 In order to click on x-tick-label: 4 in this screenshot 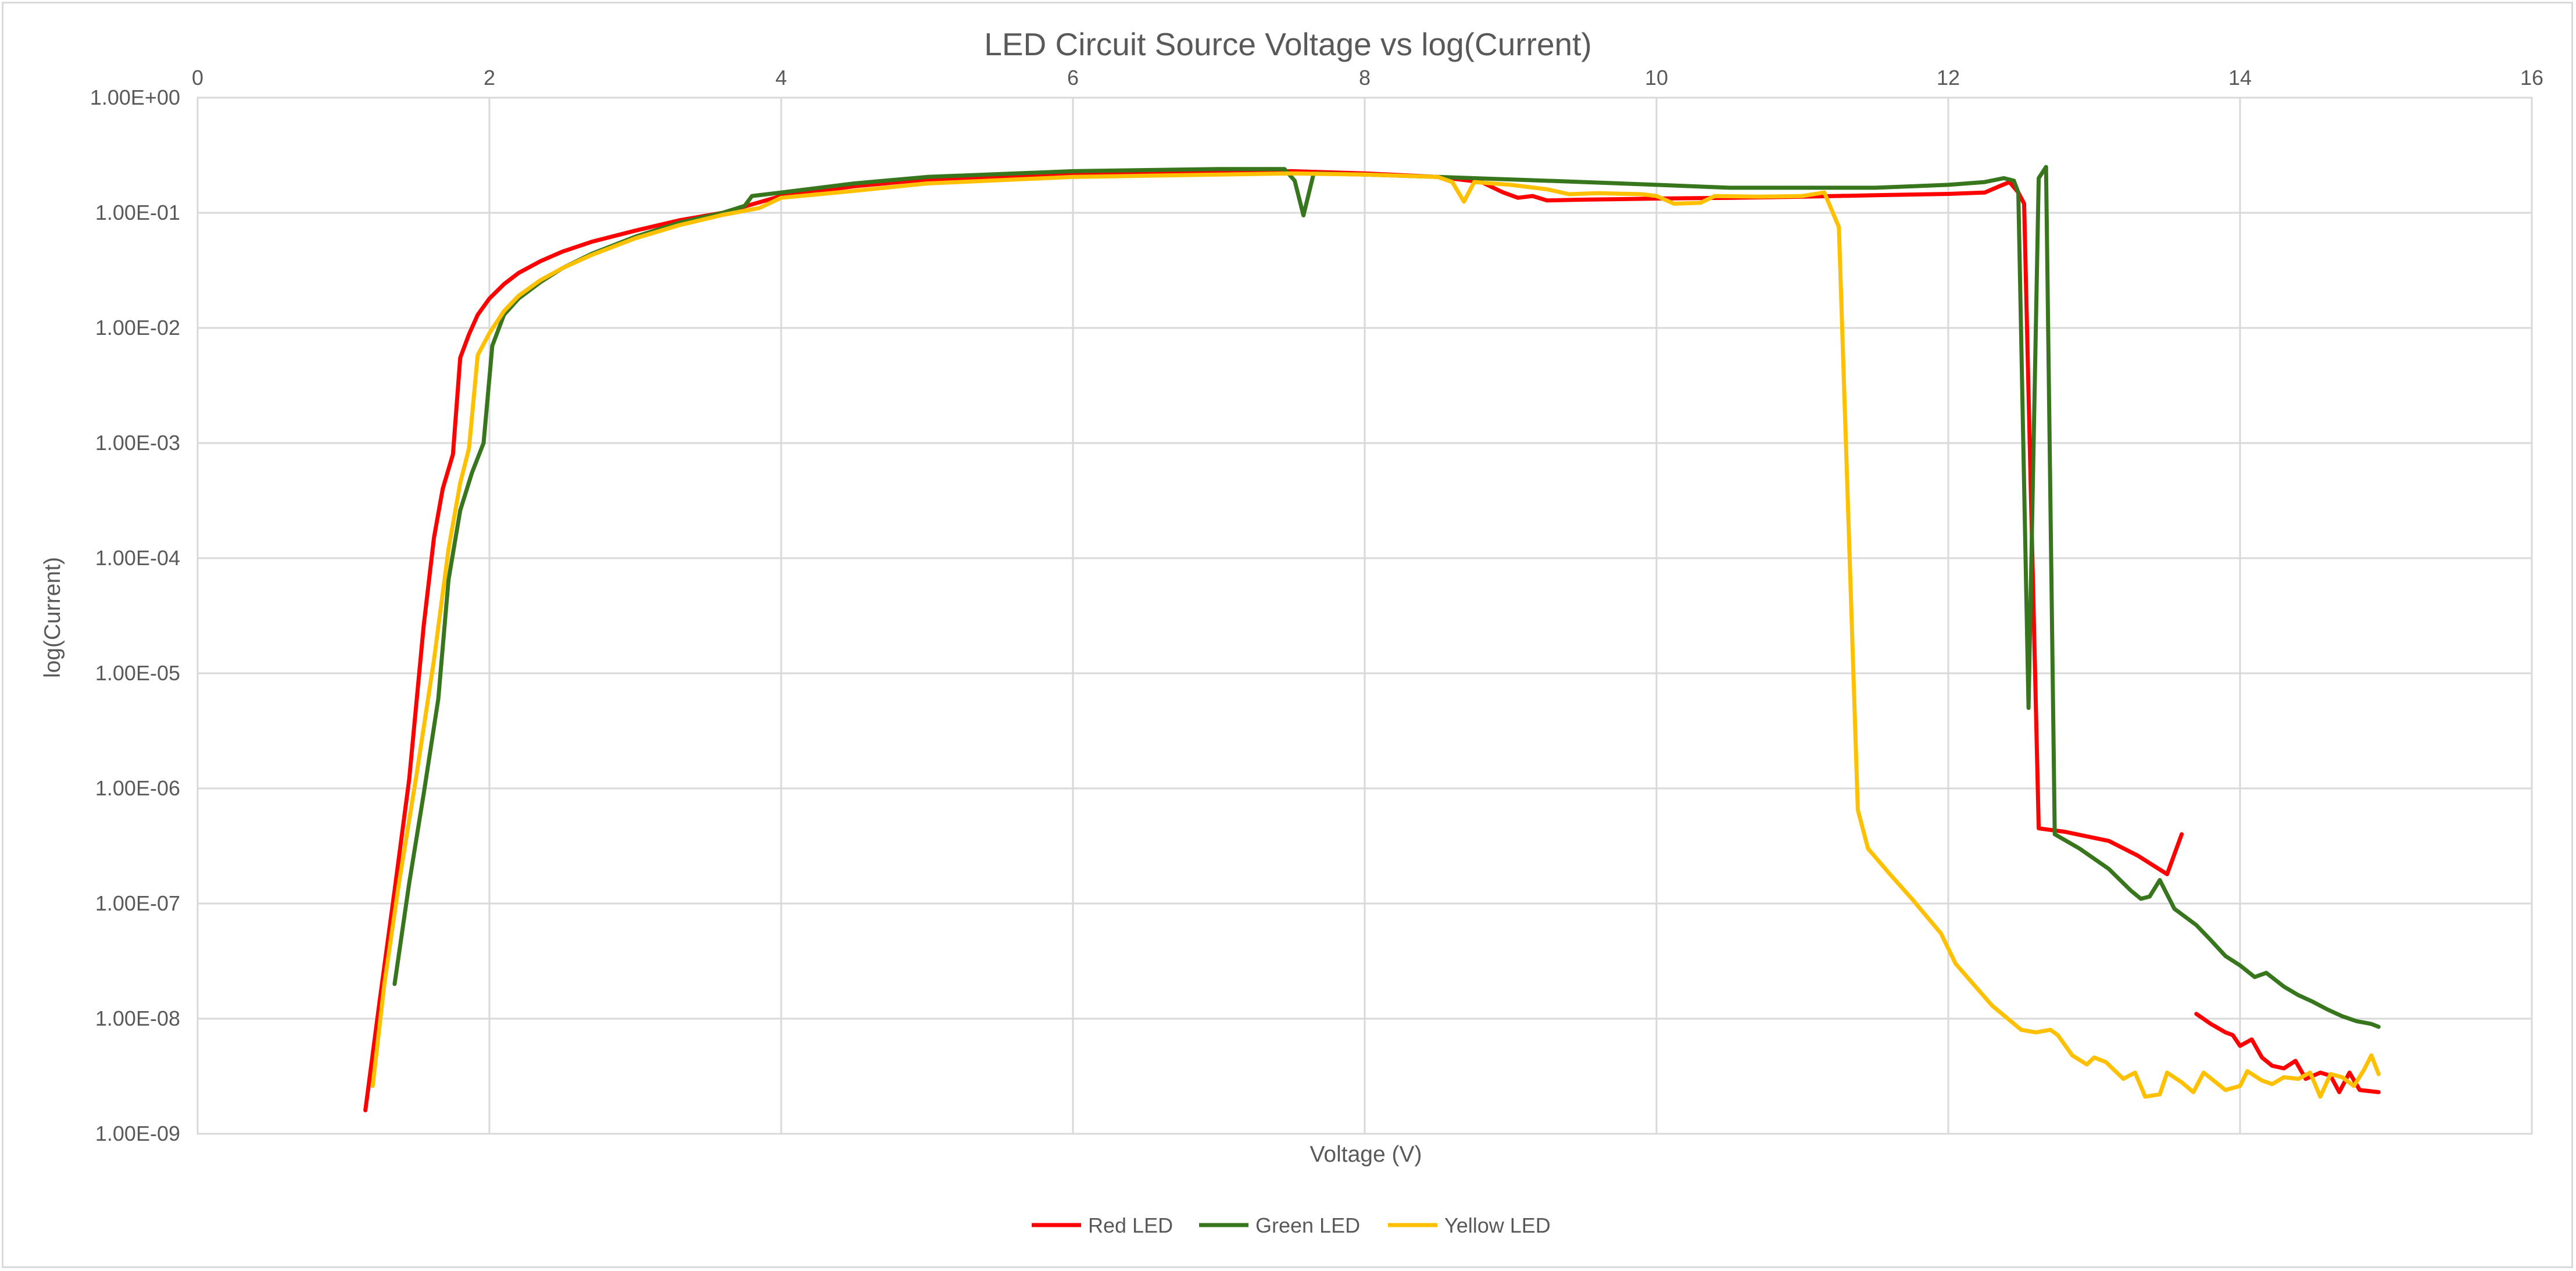, I will do `click(781, 78)`.